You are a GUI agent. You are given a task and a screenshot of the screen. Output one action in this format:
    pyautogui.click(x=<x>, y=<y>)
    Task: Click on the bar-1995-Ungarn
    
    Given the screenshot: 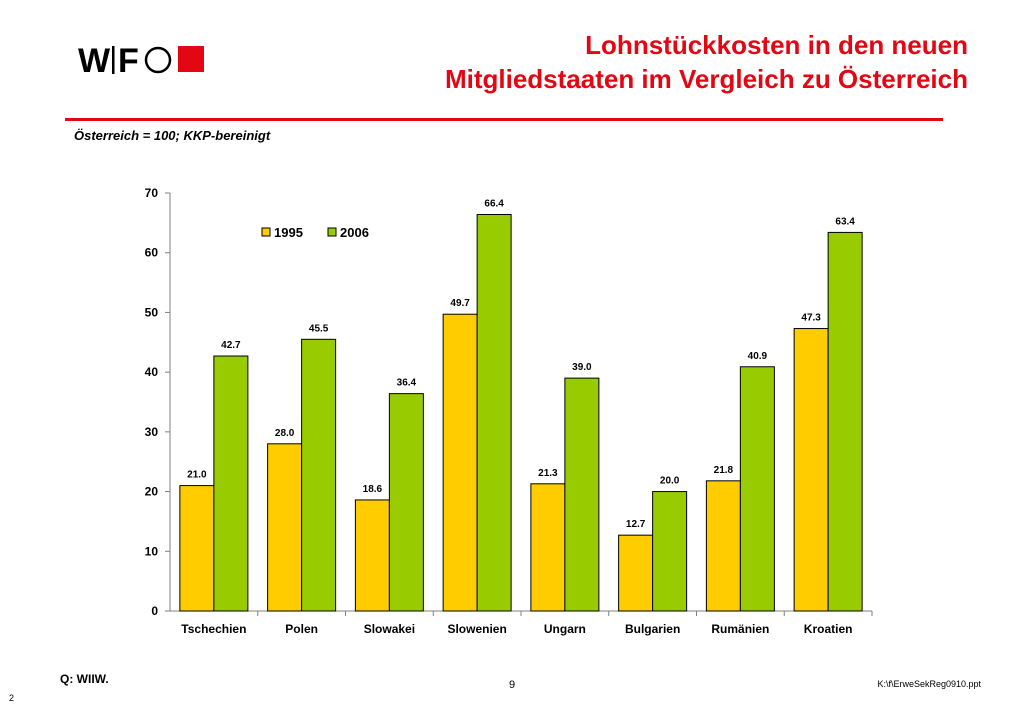 What is the action you would take?
    pyautogui.click(x=548, y=547)
    